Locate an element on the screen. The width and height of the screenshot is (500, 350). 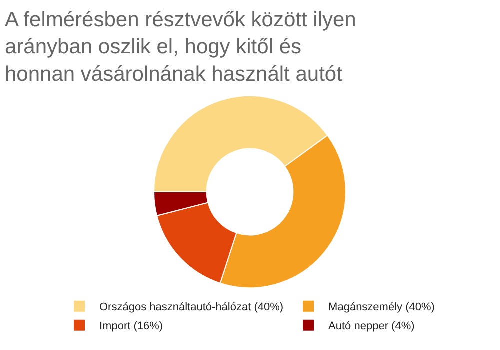
legend-label: Import (16%) is located at coordinates (132, 326).